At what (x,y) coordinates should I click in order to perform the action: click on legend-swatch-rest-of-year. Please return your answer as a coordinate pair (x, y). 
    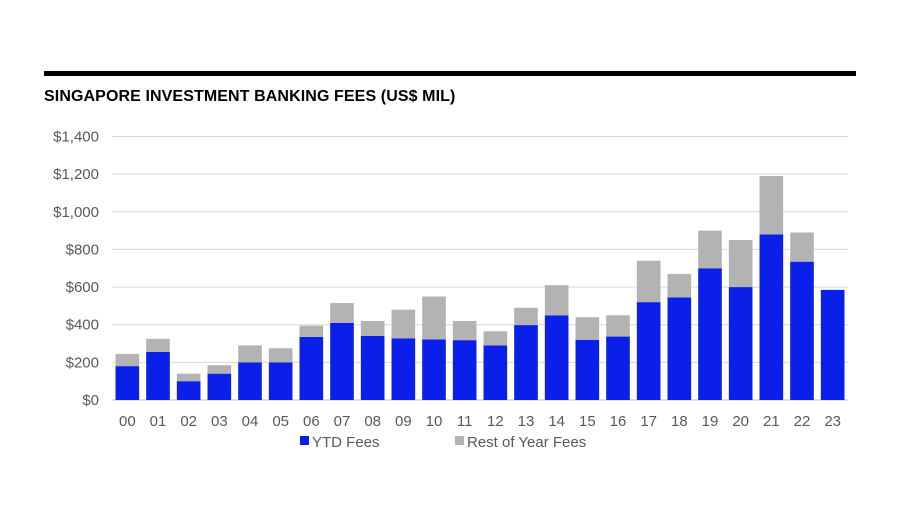
    Looking at the image, I should click on (459, 440).